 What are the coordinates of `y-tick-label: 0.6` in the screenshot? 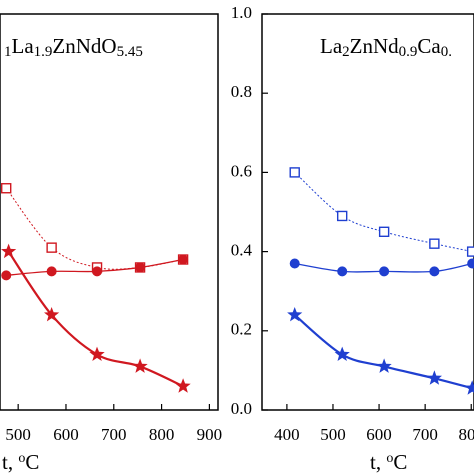 It's located at (241, 170).